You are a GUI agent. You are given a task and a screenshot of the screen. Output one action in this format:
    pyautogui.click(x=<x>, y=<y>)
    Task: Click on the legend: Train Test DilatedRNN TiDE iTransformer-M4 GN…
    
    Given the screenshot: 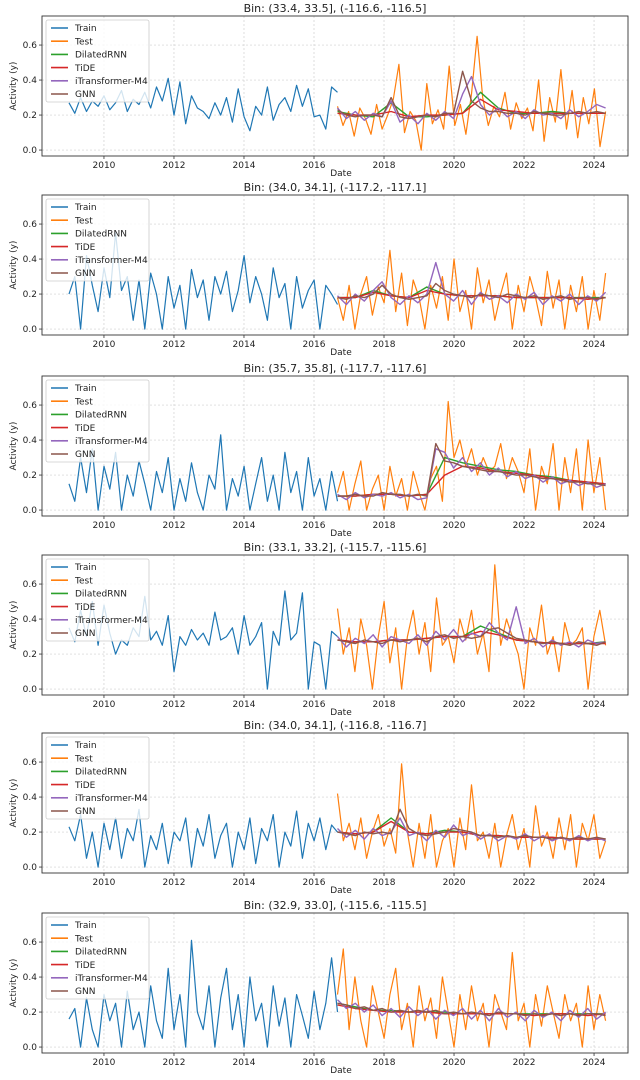 What is the action you would take?
    pyautogui.click(x=97, y=421)
    